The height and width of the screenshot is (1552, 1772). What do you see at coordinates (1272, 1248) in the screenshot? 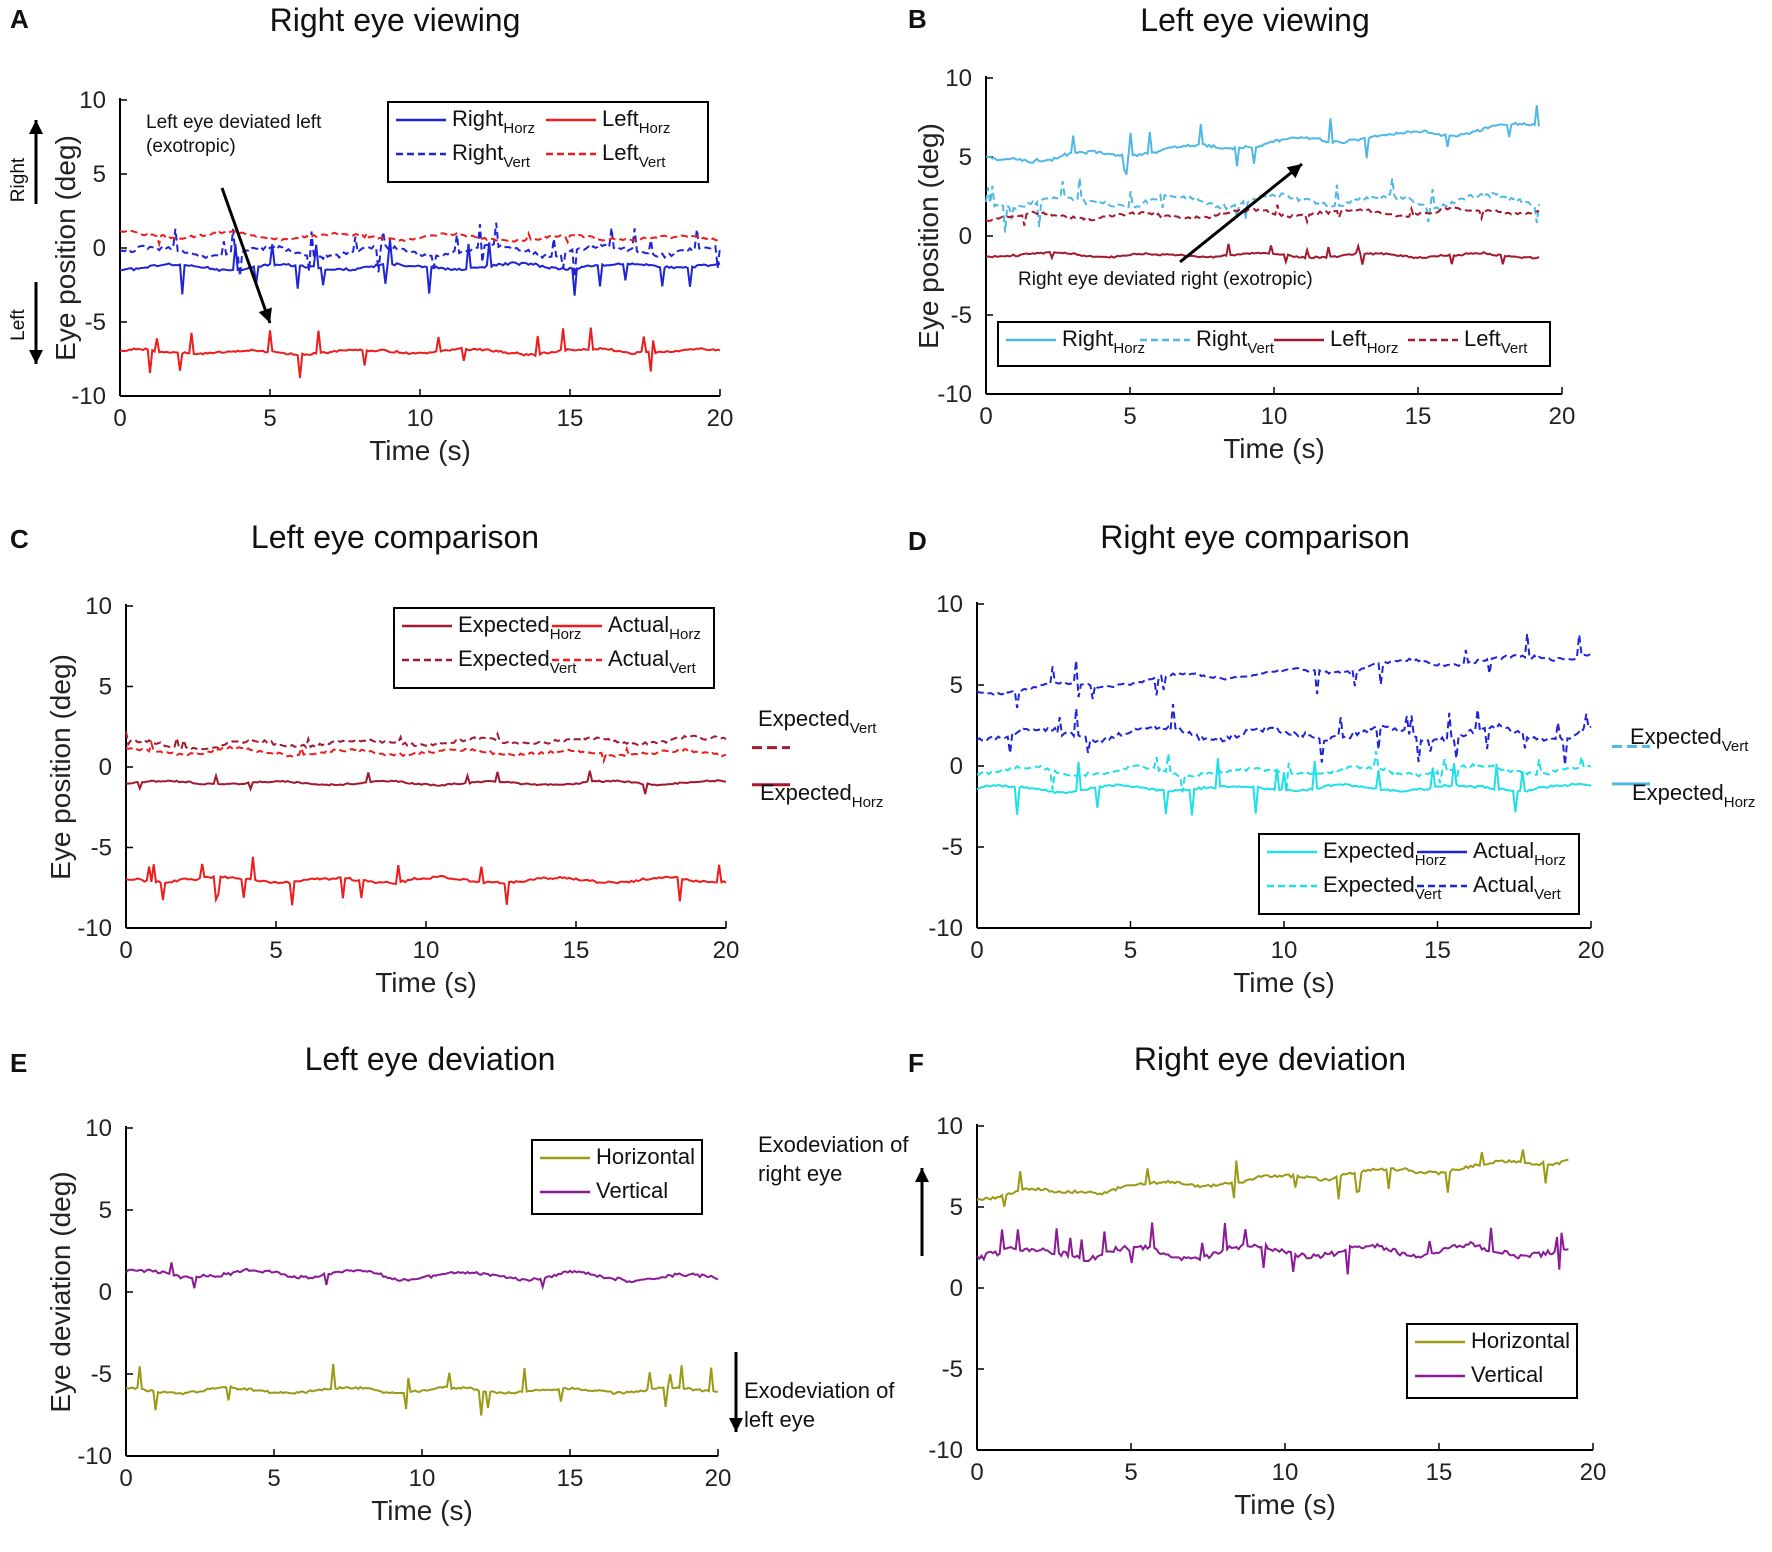
I see `series-line-vertical` at bounding box center [1272, 1248].